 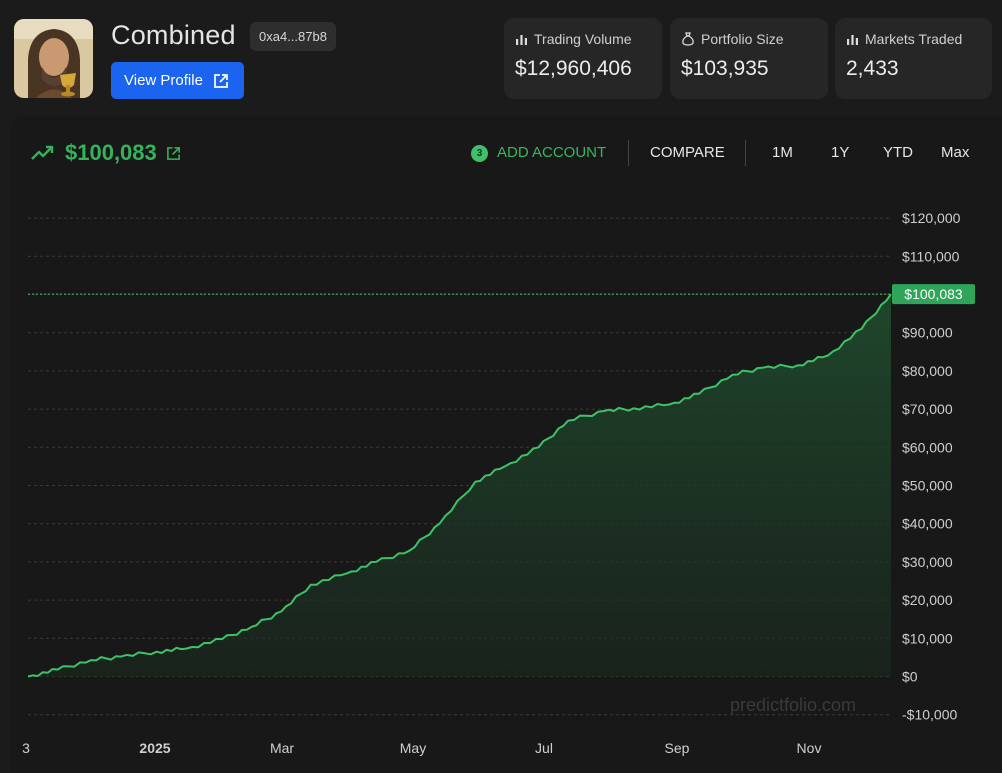 What do you see at coordinates (931, 218) in the screenshot?
I see `y-tick-label: $120,000` at bounding box center [931, 218].